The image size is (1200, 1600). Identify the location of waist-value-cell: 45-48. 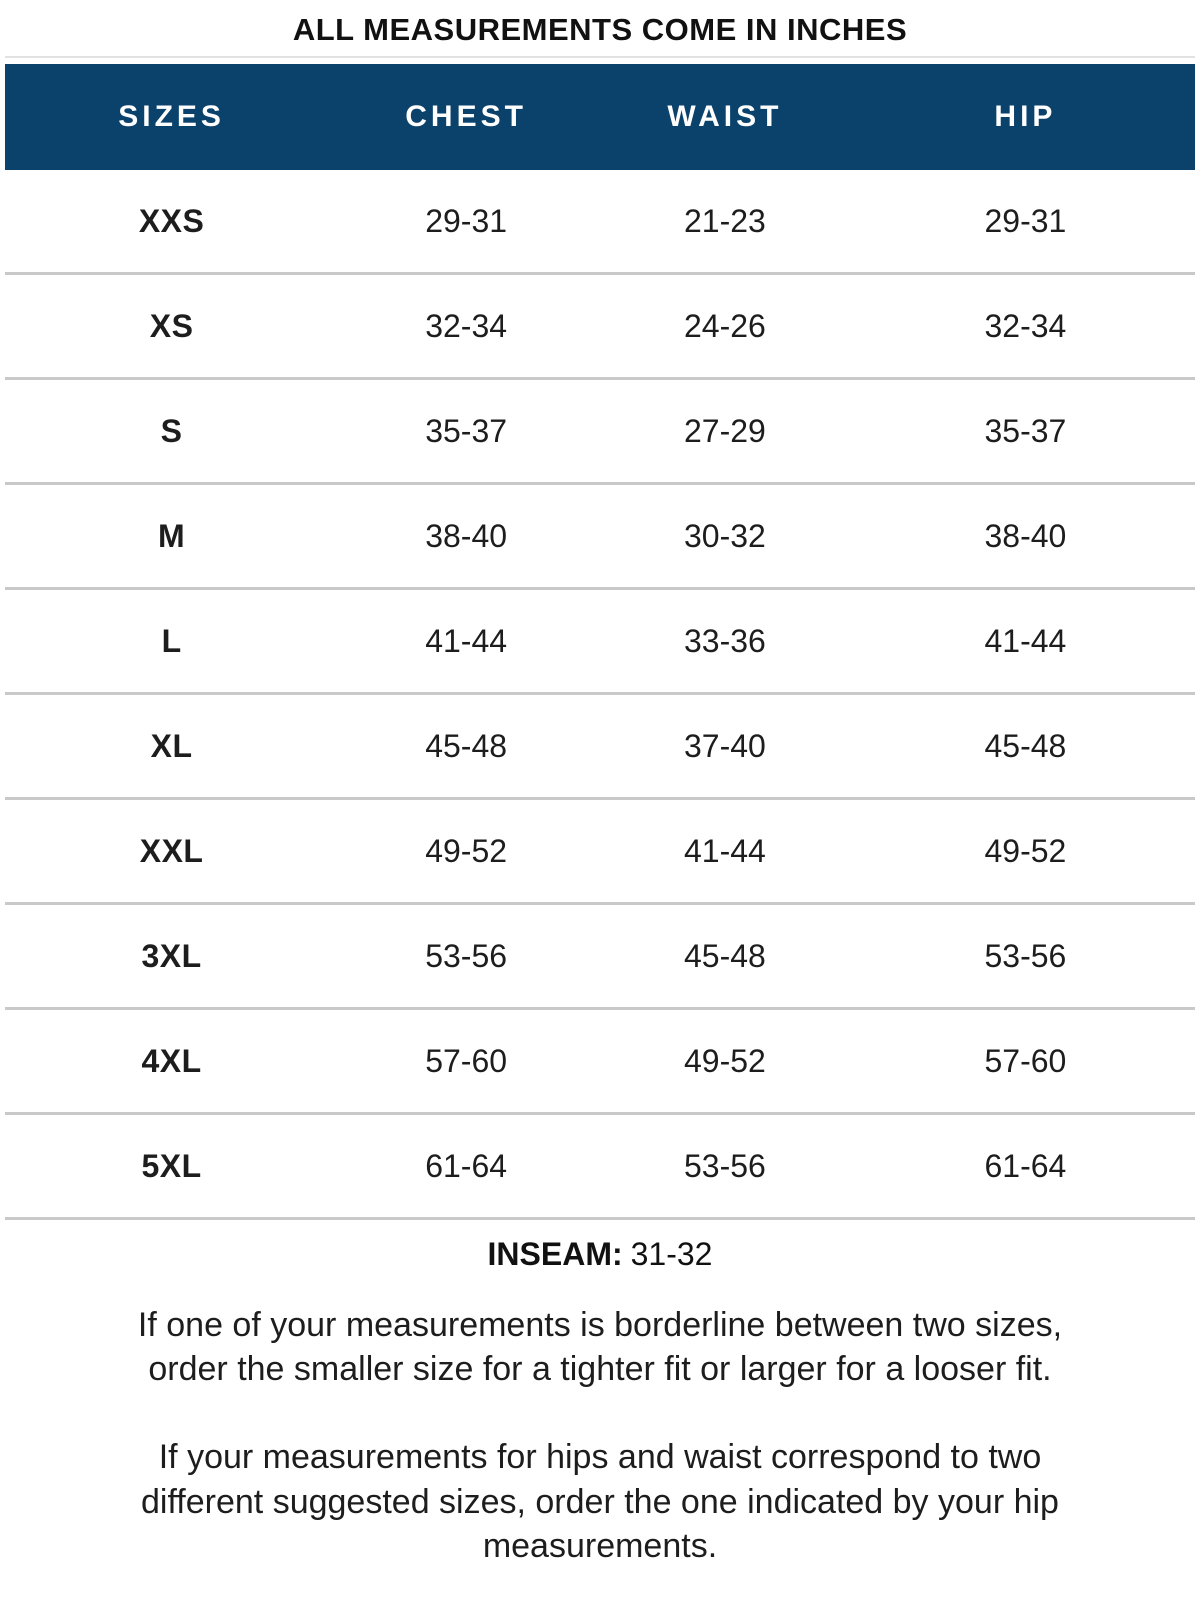
(725, 955).